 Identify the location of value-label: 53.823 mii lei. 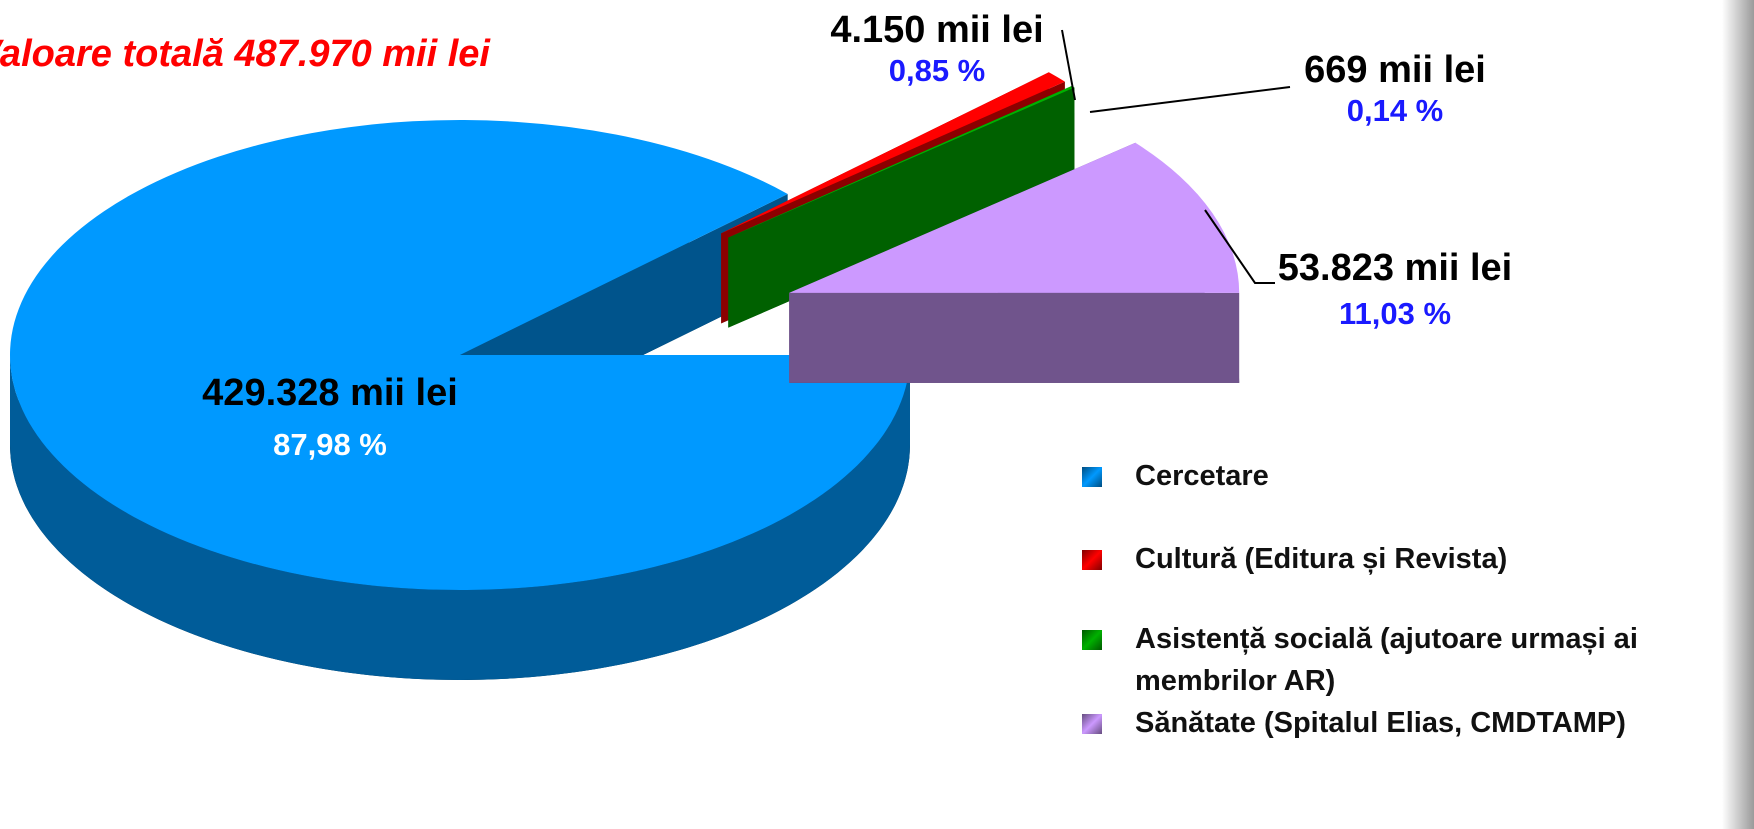
(1395, 268).